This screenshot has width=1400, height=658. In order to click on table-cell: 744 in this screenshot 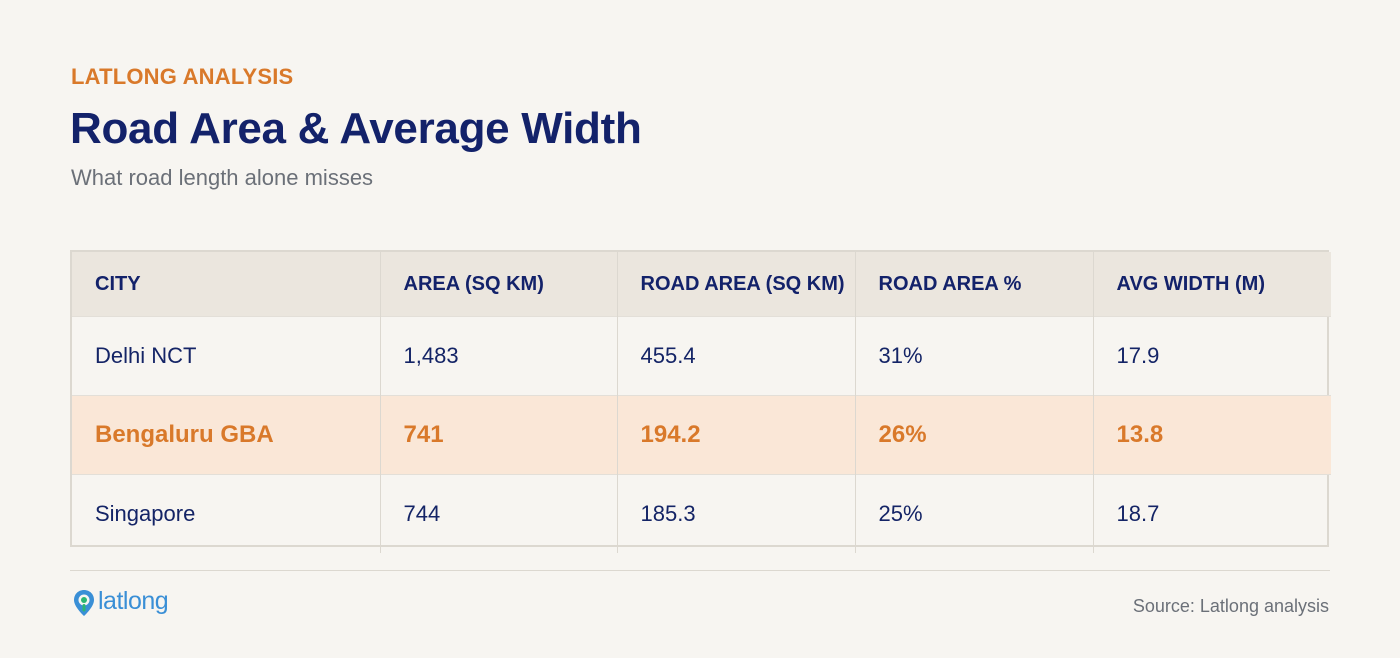, I will do `click(499, 513)`.